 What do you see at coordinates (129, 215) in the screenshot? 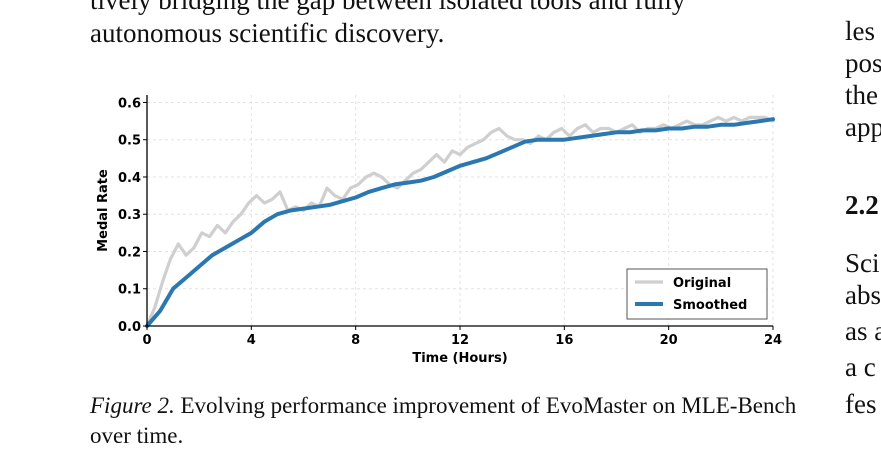
I see `y-tick-label: 0.3` at bounding box center [129, 215].